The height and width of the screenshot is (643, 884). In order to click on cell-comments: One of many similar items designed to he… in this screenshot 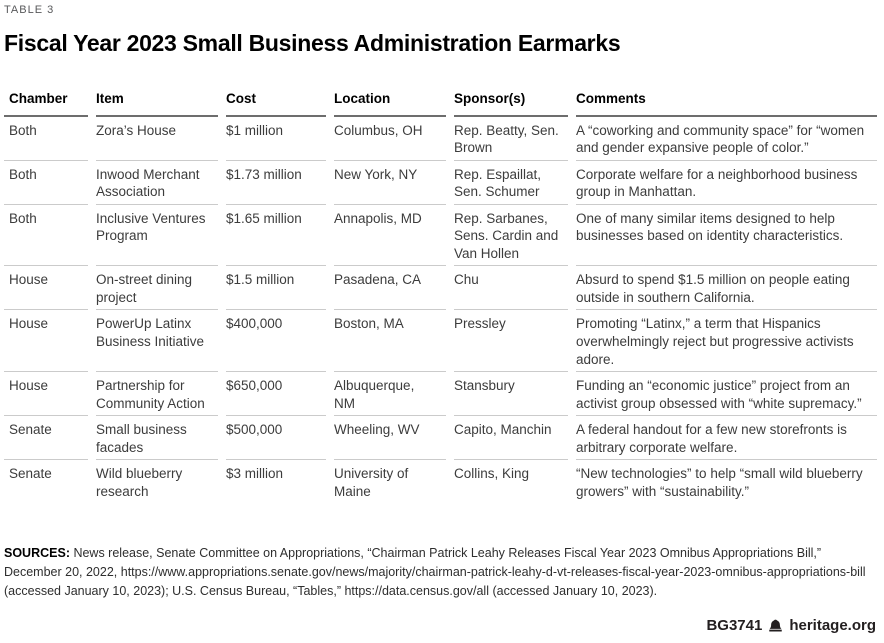, I will do `click(726, 235)`.